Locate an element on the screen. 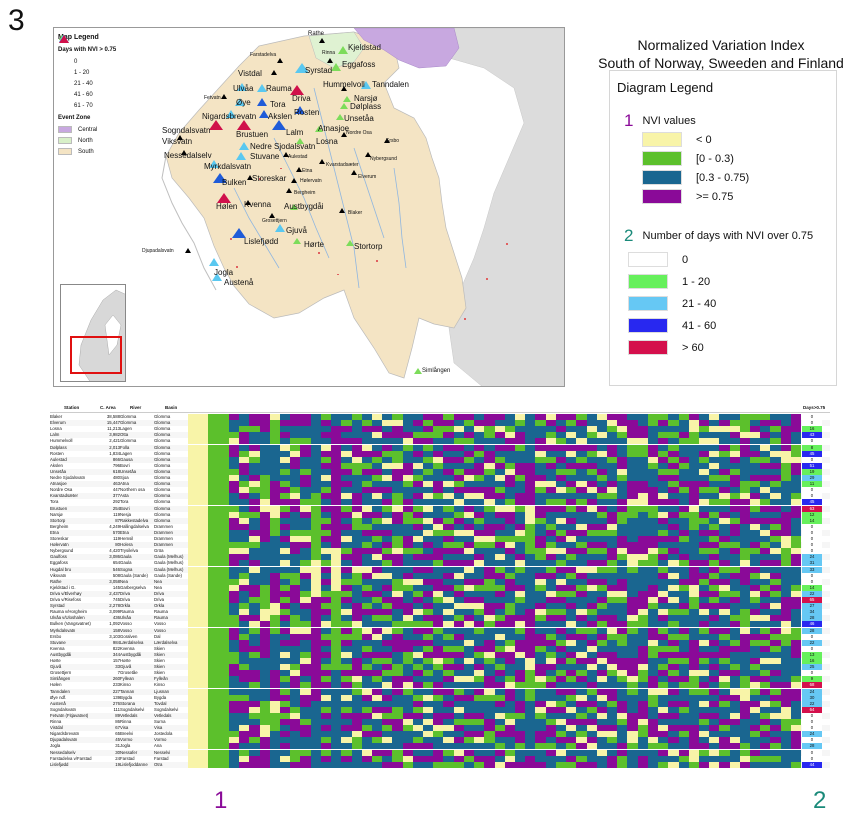 This screenshot has height=822, width=850. table-row: Stortorp 87 Rakkestadelva Glomma 14 is located at coordinates (440, 520).